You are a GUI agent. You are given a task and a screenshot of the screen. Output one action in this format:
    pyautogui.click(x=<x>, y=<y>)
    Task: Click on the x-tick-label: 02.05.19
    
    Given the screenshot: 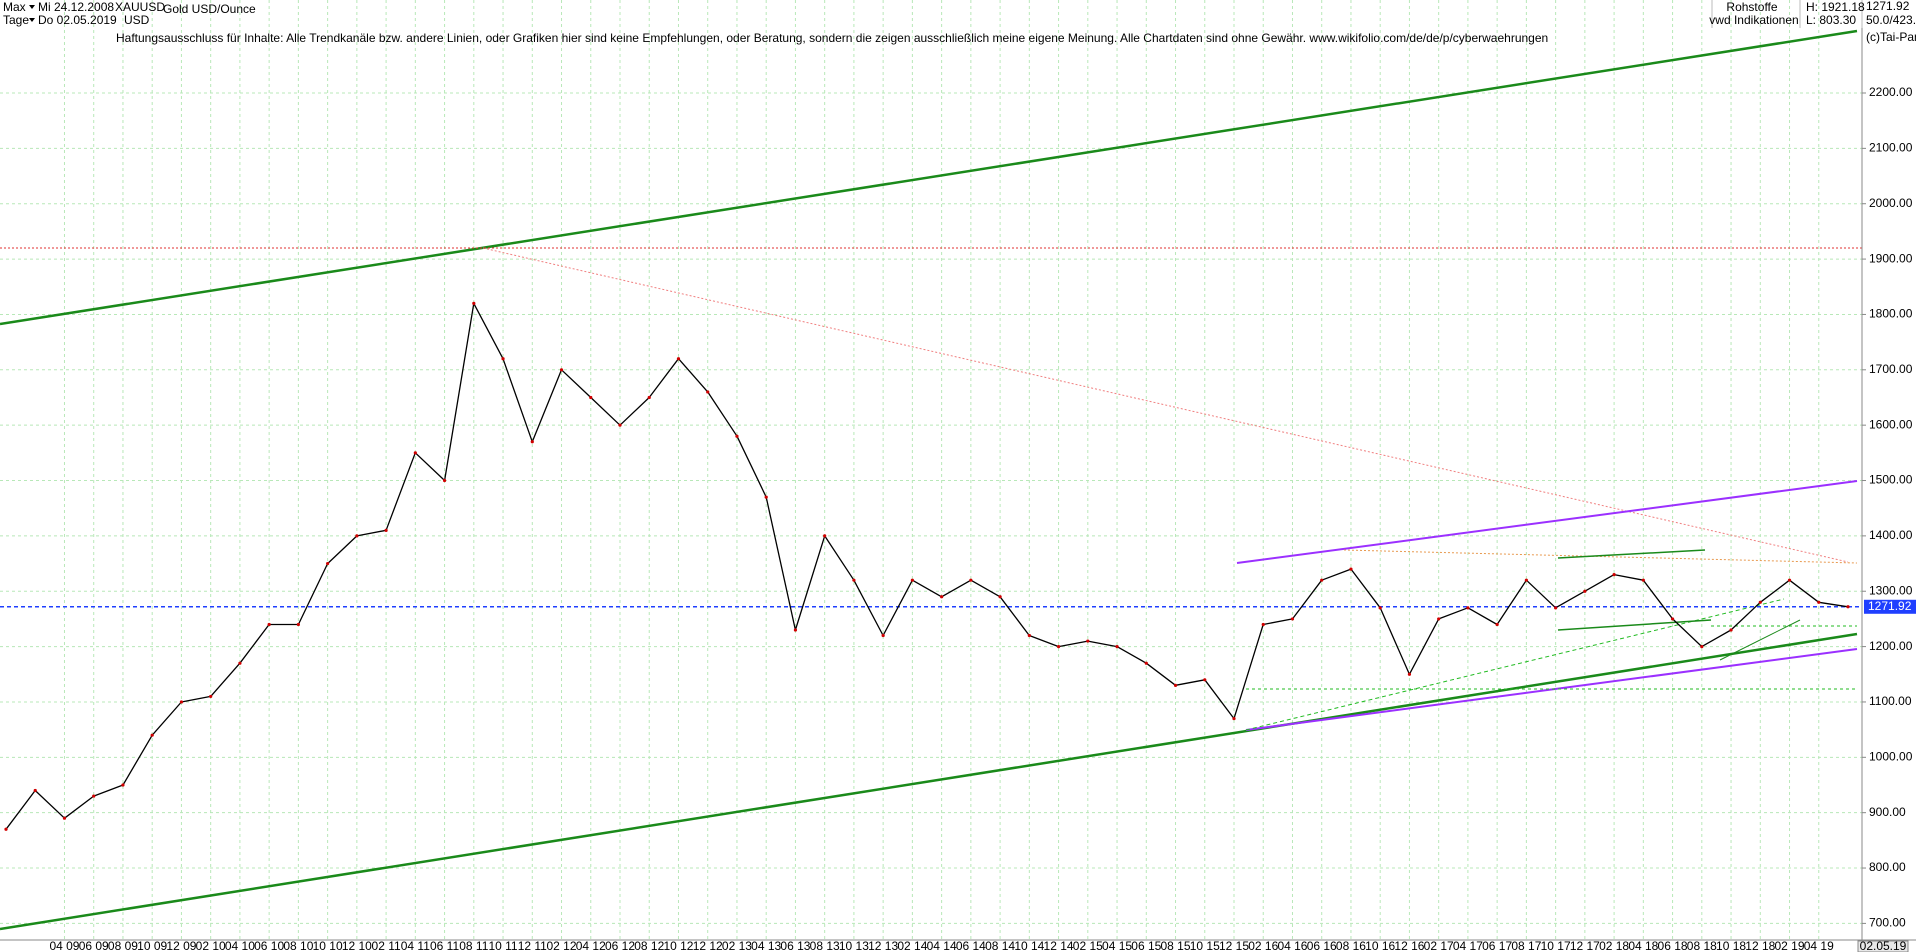 What is the action you would take?
    pyautogui.click(x=1883, y=945)
    